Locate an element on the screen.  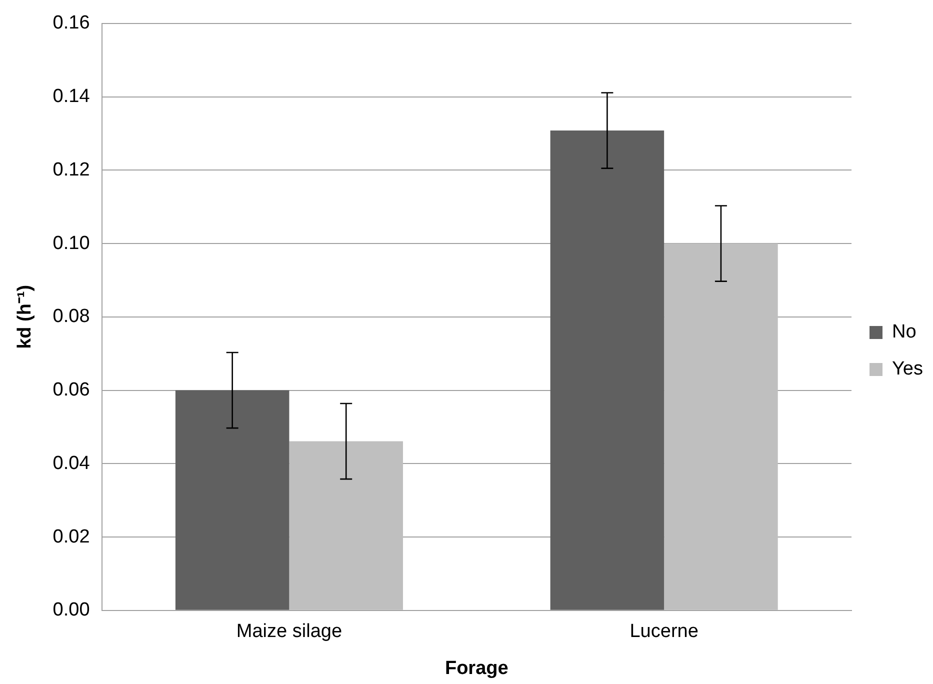
y-tick-label: 0.04 is located at coordinates (71, 463).